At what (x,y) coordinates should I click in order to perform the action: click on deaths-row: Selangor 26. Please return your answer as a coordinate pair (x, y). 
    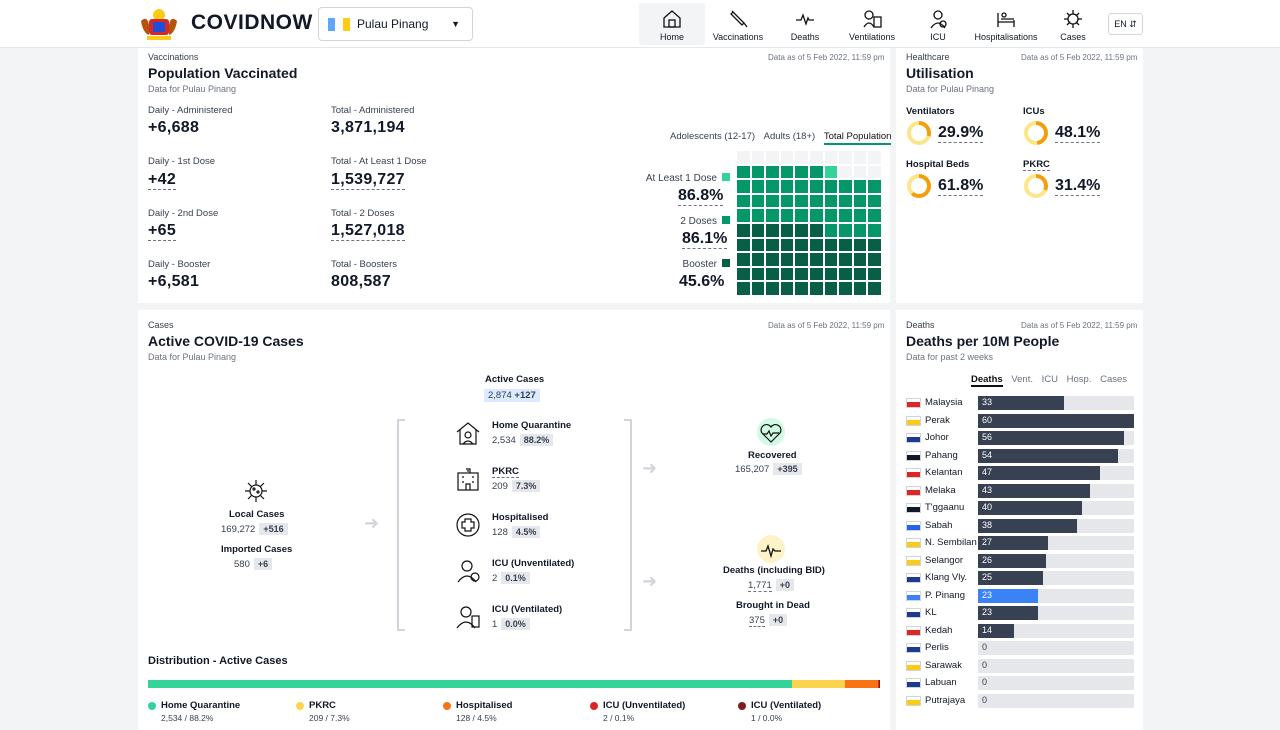
    Looking at the image, I should click on (1021, 560).